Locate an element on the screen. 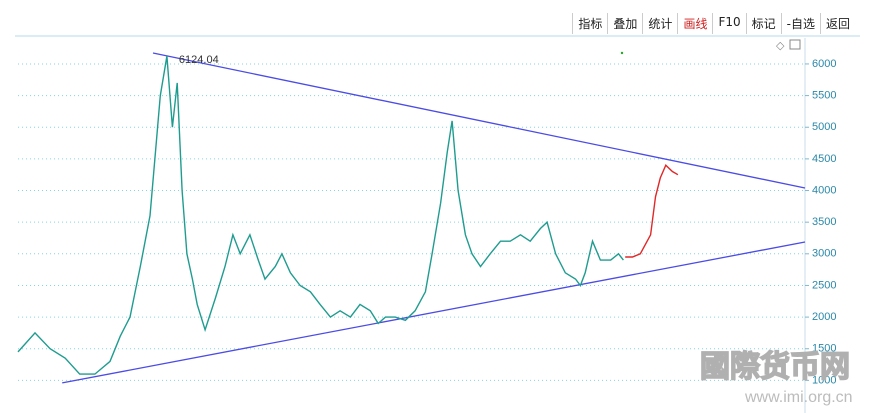  watermark-url: www.imi.org.cn is located at coordinates (798, 397).